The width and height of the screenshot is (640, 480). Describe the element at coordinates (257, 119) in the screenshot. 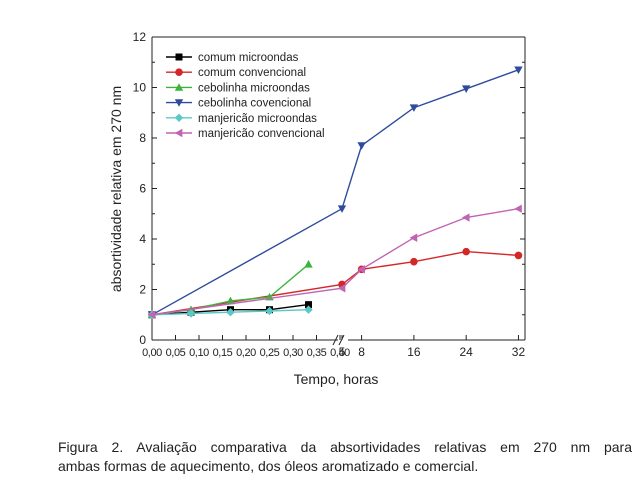

I see `legend-label: manjericão microondas` at that location.